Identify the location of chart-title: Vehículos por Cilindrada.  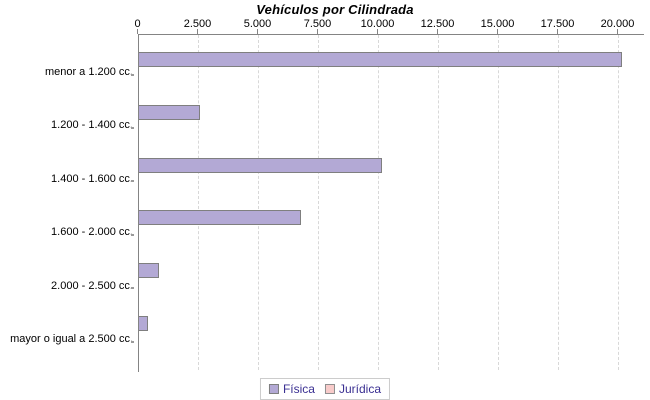
(335, 9).